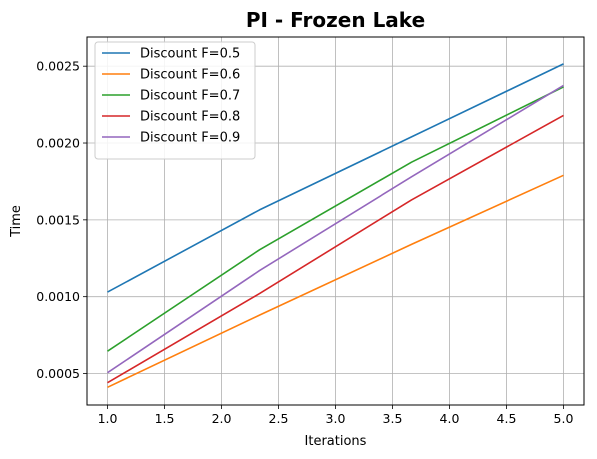 Image resolution: width=597 pixels, height=459 pixels. Describe the element at coordinates (564, 418) in the screenshot. I see `x-tick-label: 5.0` at that location.